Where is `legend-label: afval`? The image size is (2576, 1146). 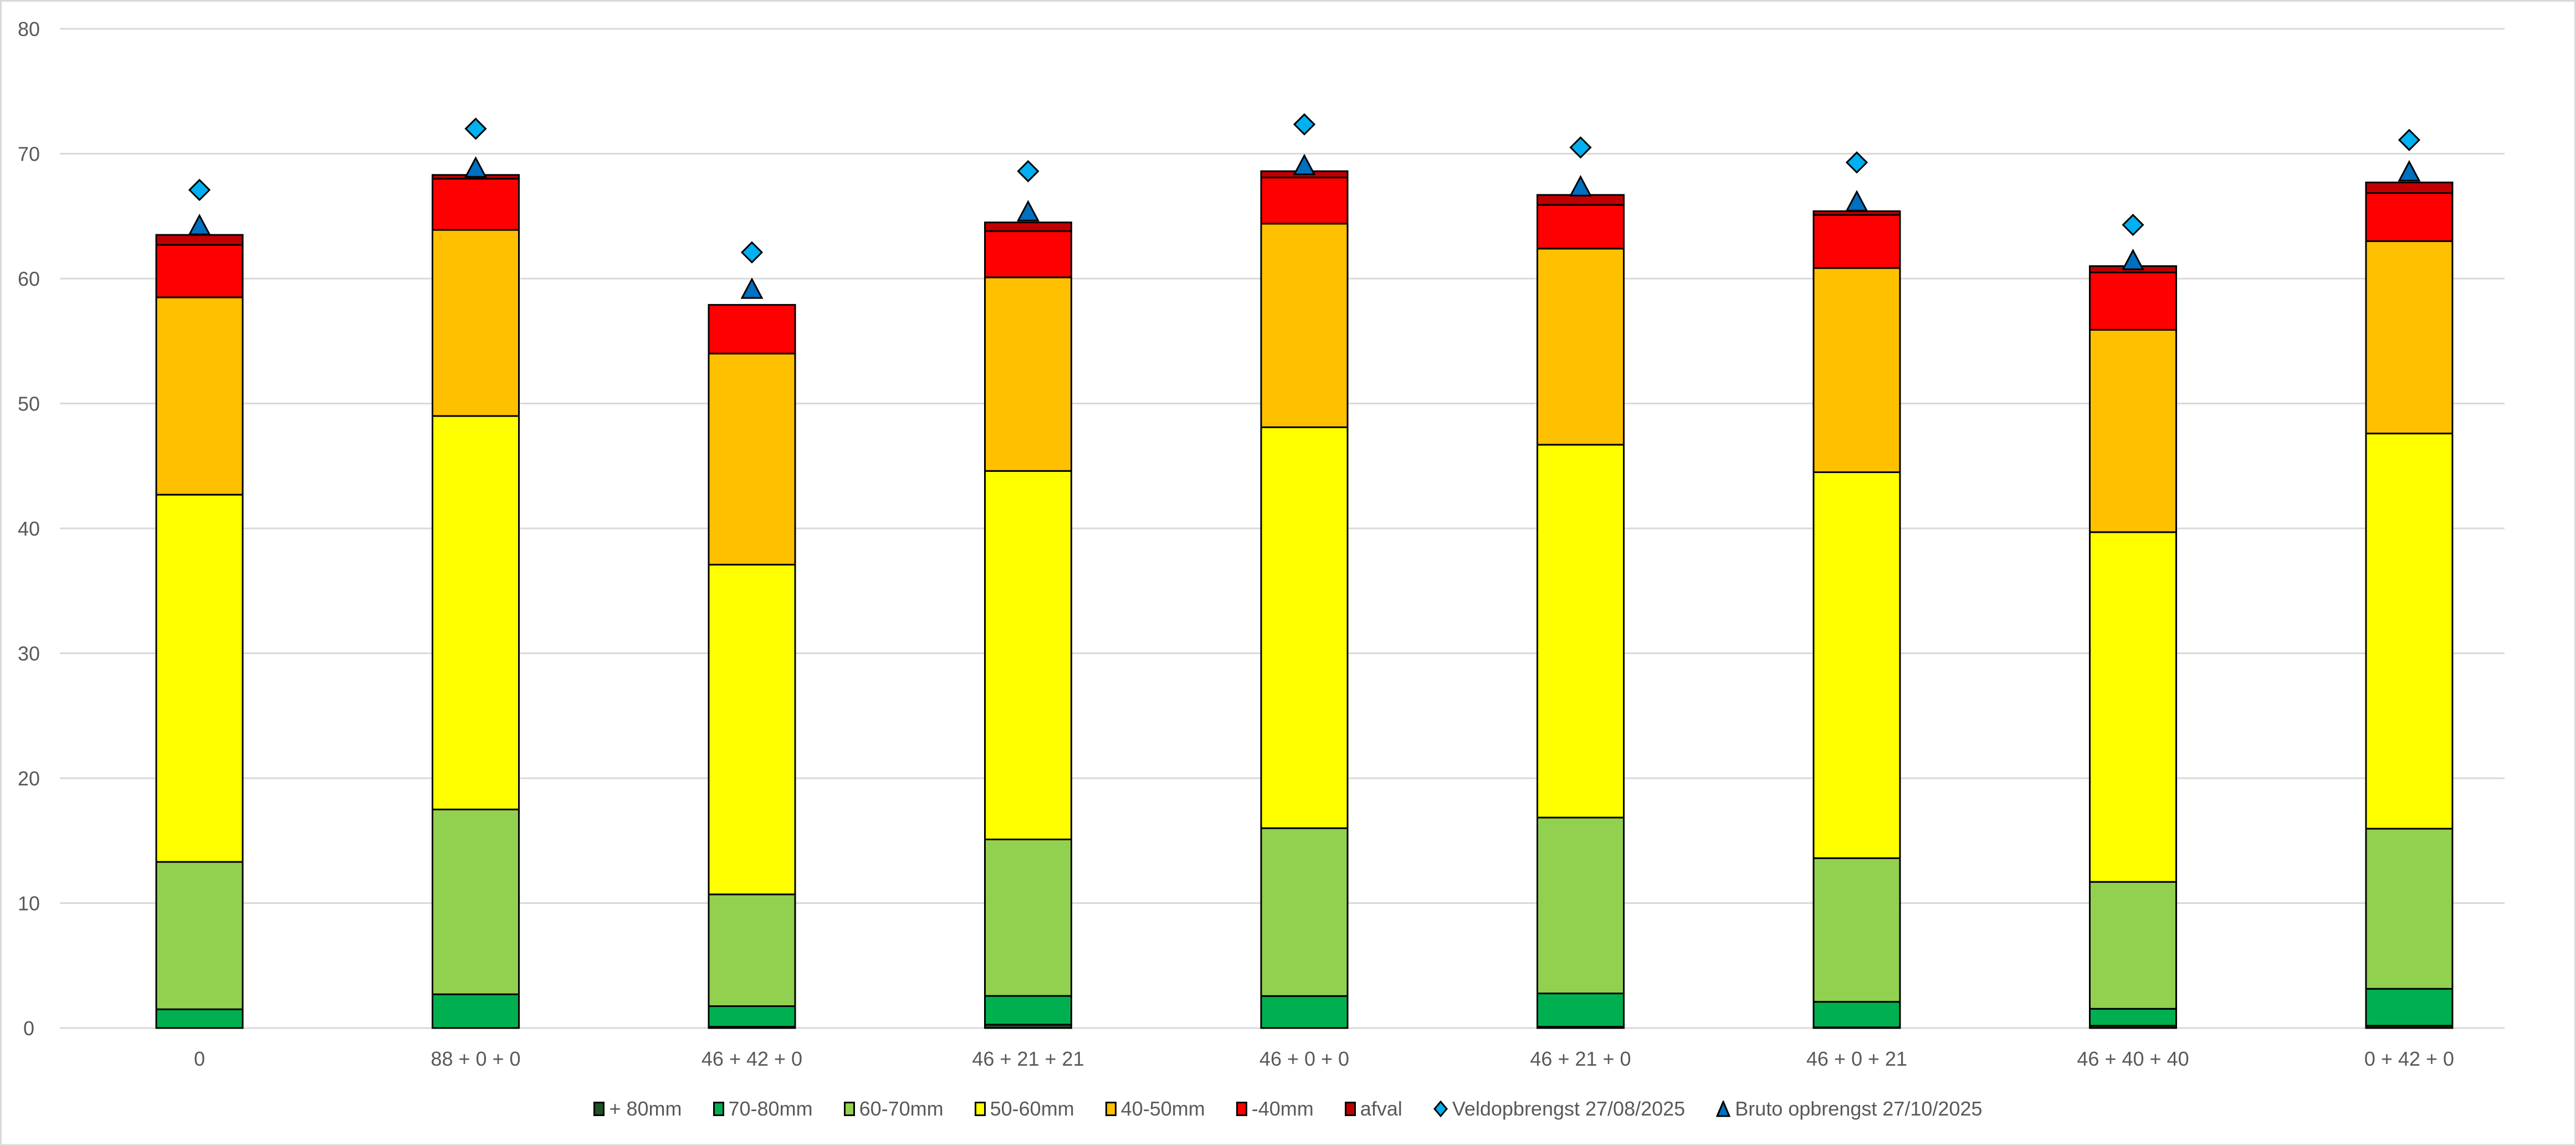 legend-label: afval is located at coordinates (1381, 1108).